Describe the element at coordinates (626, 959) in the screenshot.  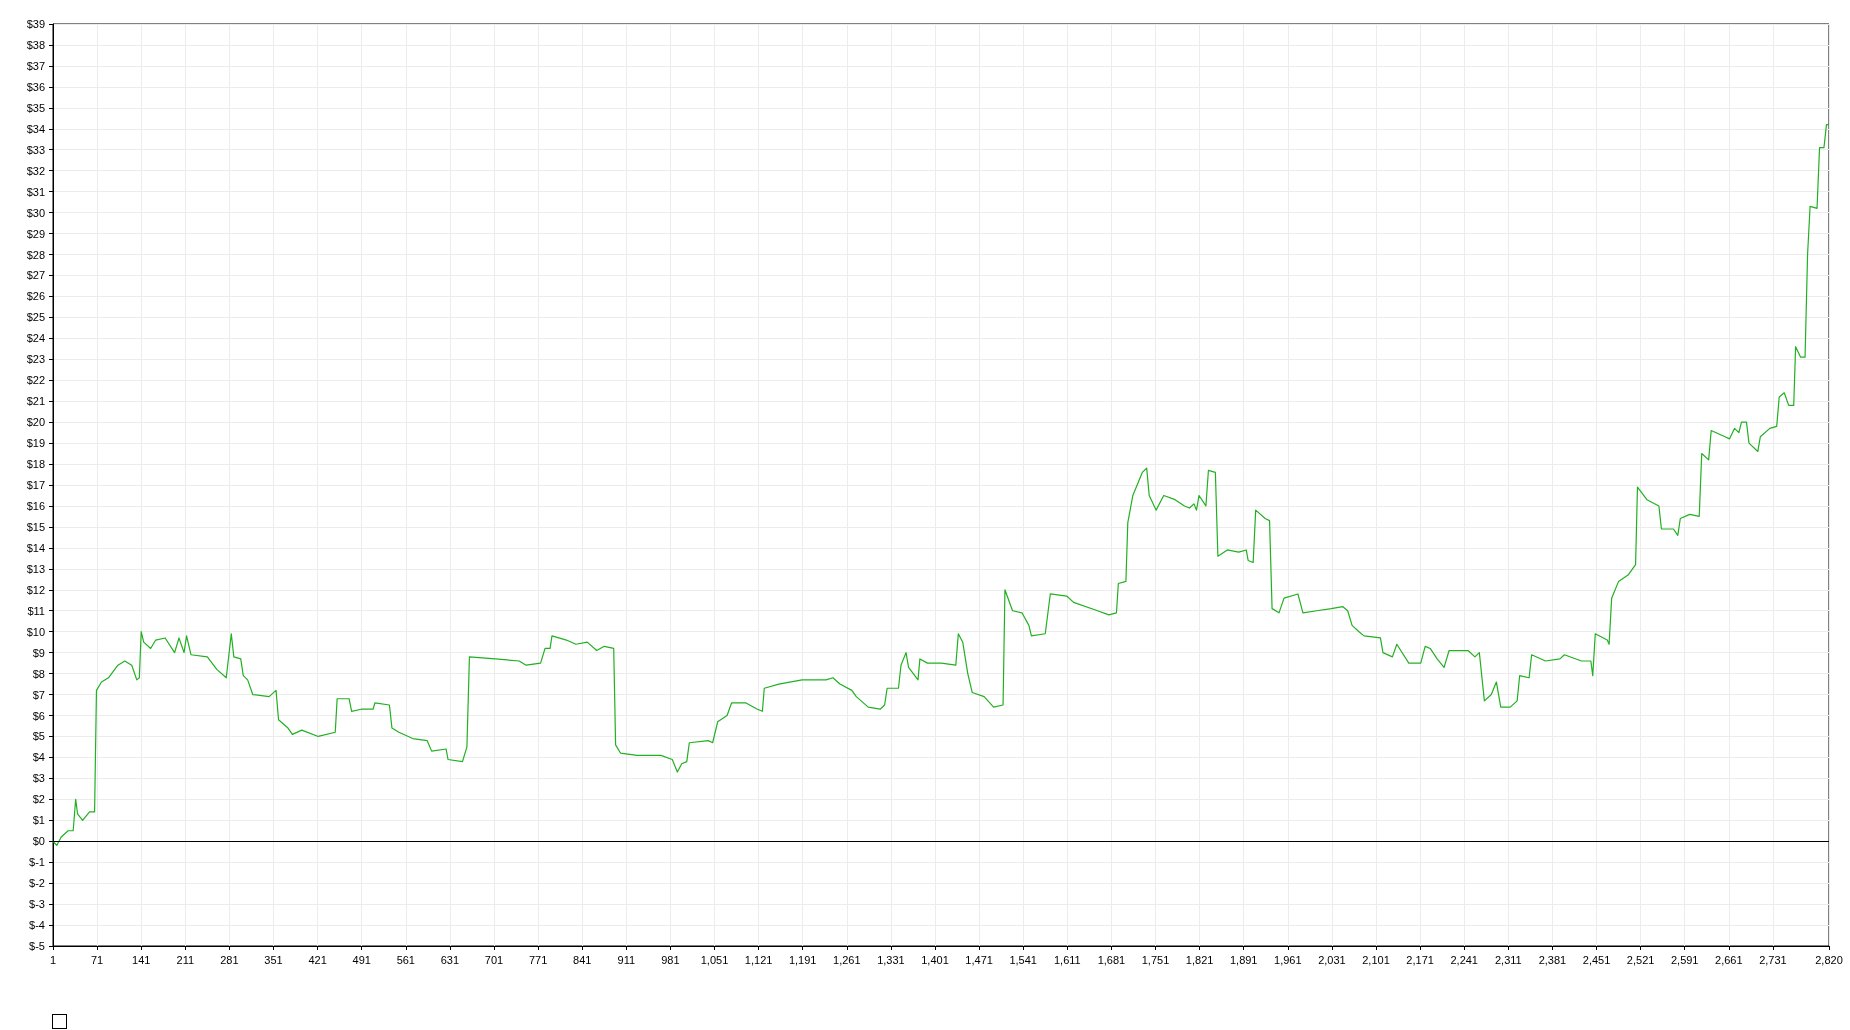
I see `x-tick-label: 911` at that location.